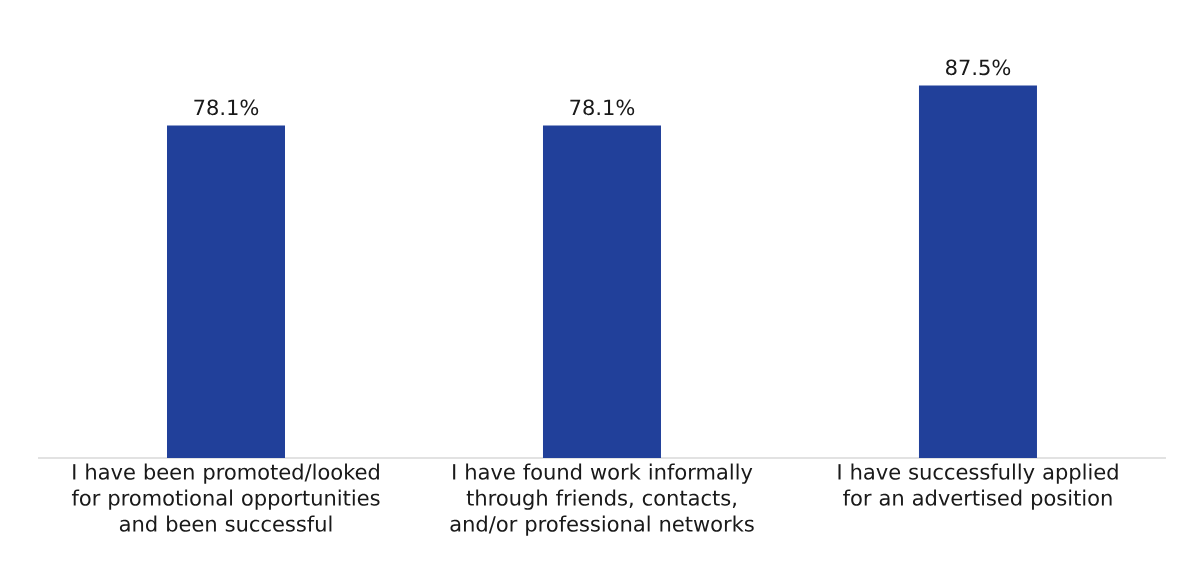 The height and width of the screenshot is (575, 1187). I want to click on data-label: 87.5%, so click(978, 67).